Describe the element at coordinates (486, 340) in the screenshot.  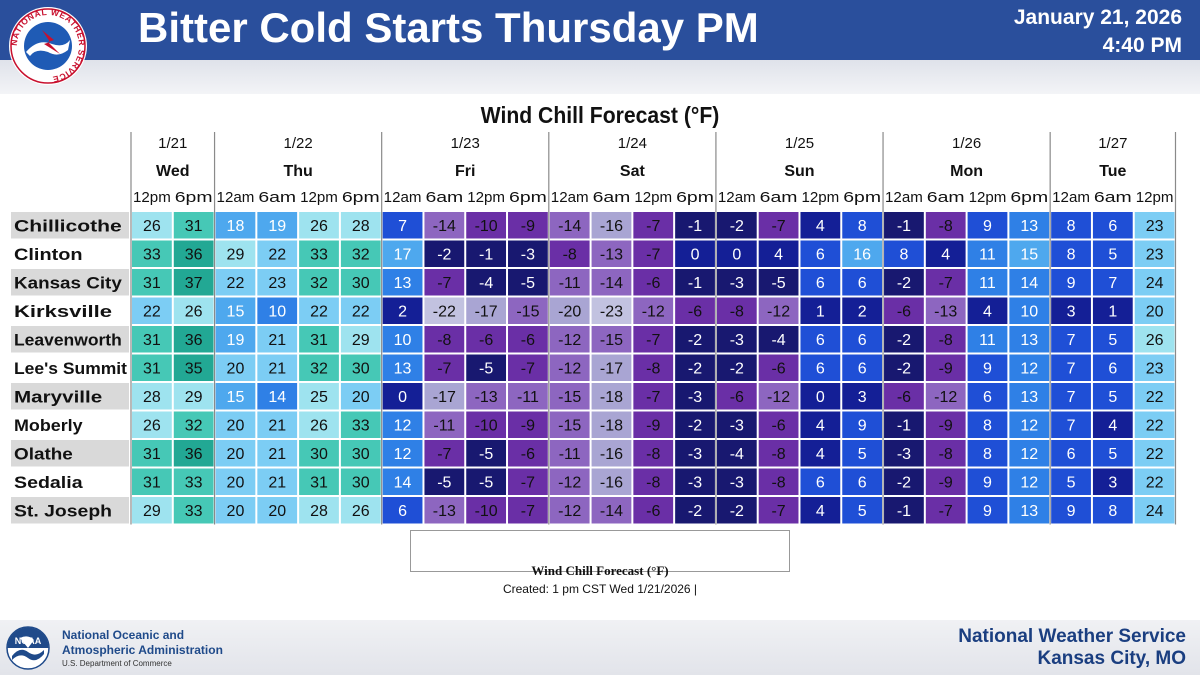
I see `wind-chill-value: -6` at that location.